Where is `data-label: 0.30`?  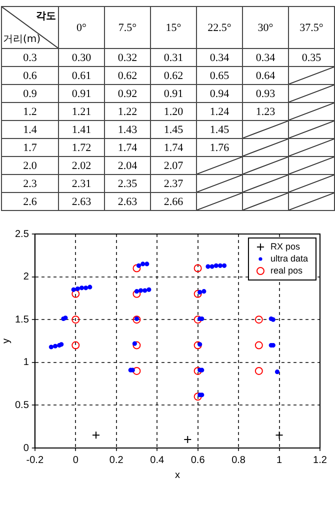
data-label: 0.30 is located at coordinates (81, 57).